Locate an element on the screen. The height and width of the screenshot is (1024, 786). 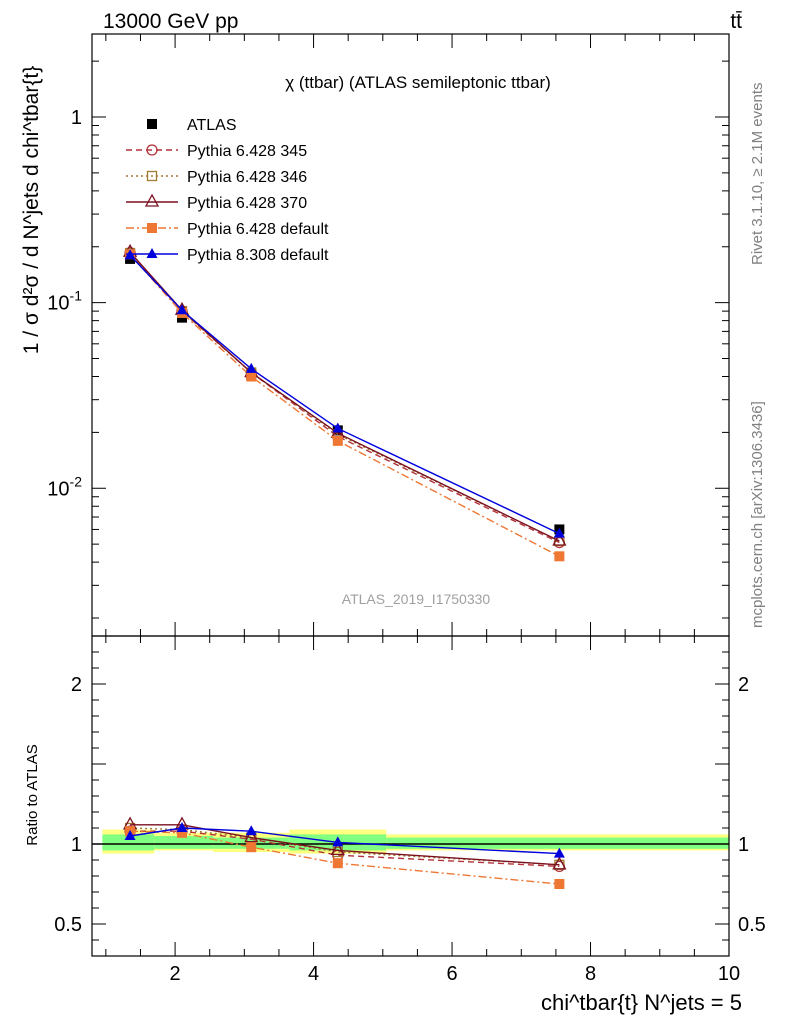
legend-item-pythia-8-308-default: Pythia 8.308 default is located at coordinates (227, 255).